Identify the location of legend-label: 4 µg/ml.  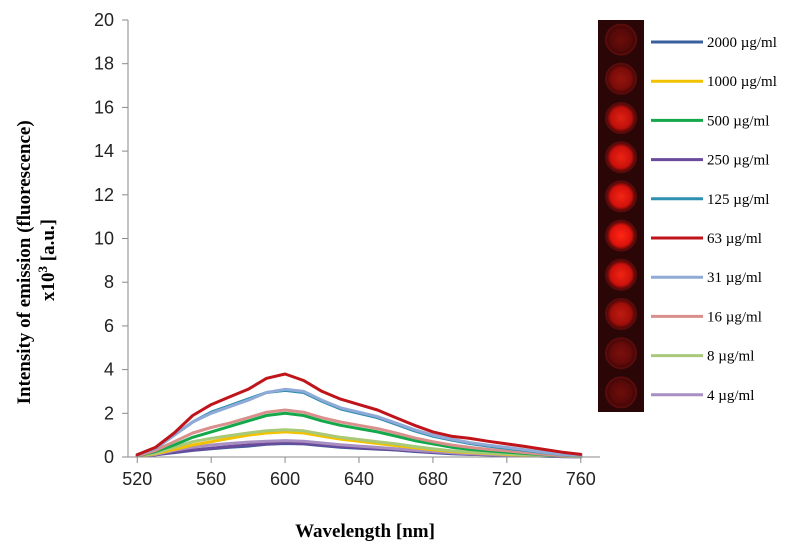
(730, 396).